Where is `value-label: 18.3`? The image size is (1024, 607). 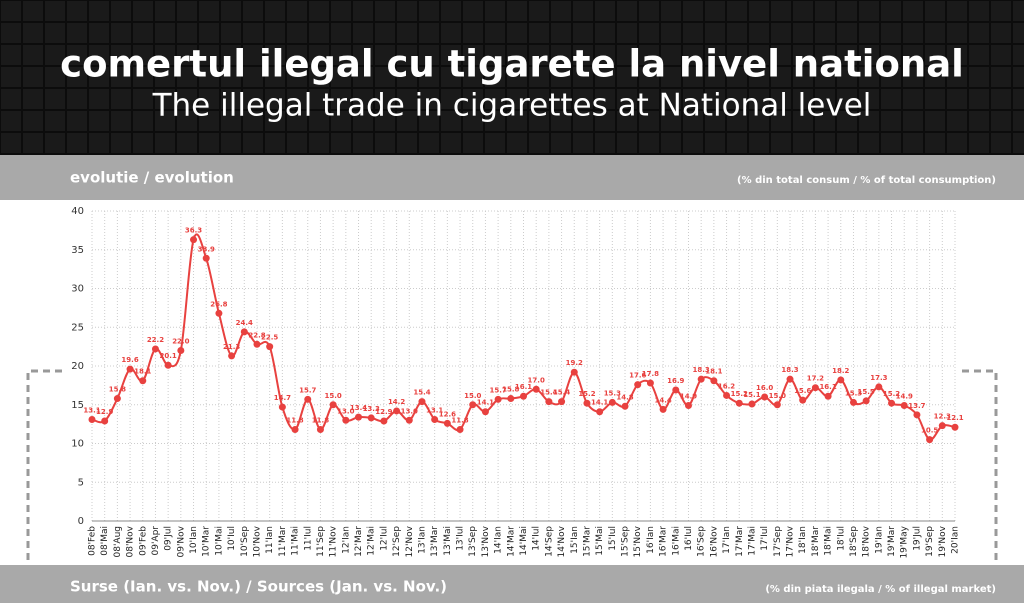 value-label: 18.3 is located at coordinates (789, 370).